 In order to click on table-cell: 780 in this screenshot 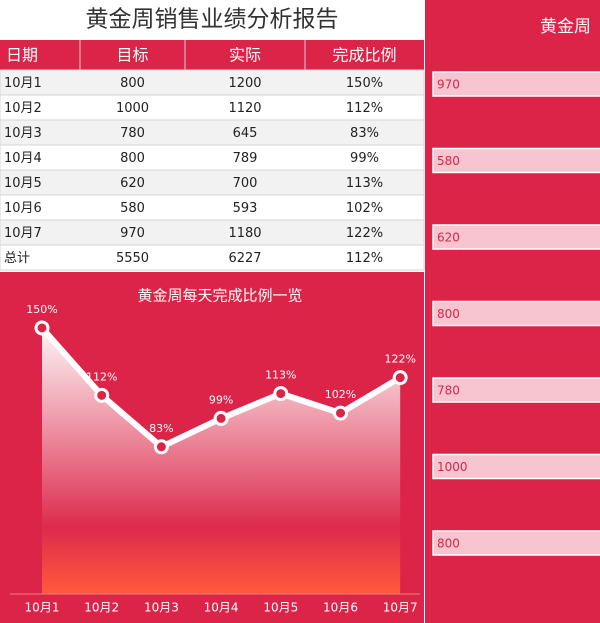, I will do `click(132, 133)`.